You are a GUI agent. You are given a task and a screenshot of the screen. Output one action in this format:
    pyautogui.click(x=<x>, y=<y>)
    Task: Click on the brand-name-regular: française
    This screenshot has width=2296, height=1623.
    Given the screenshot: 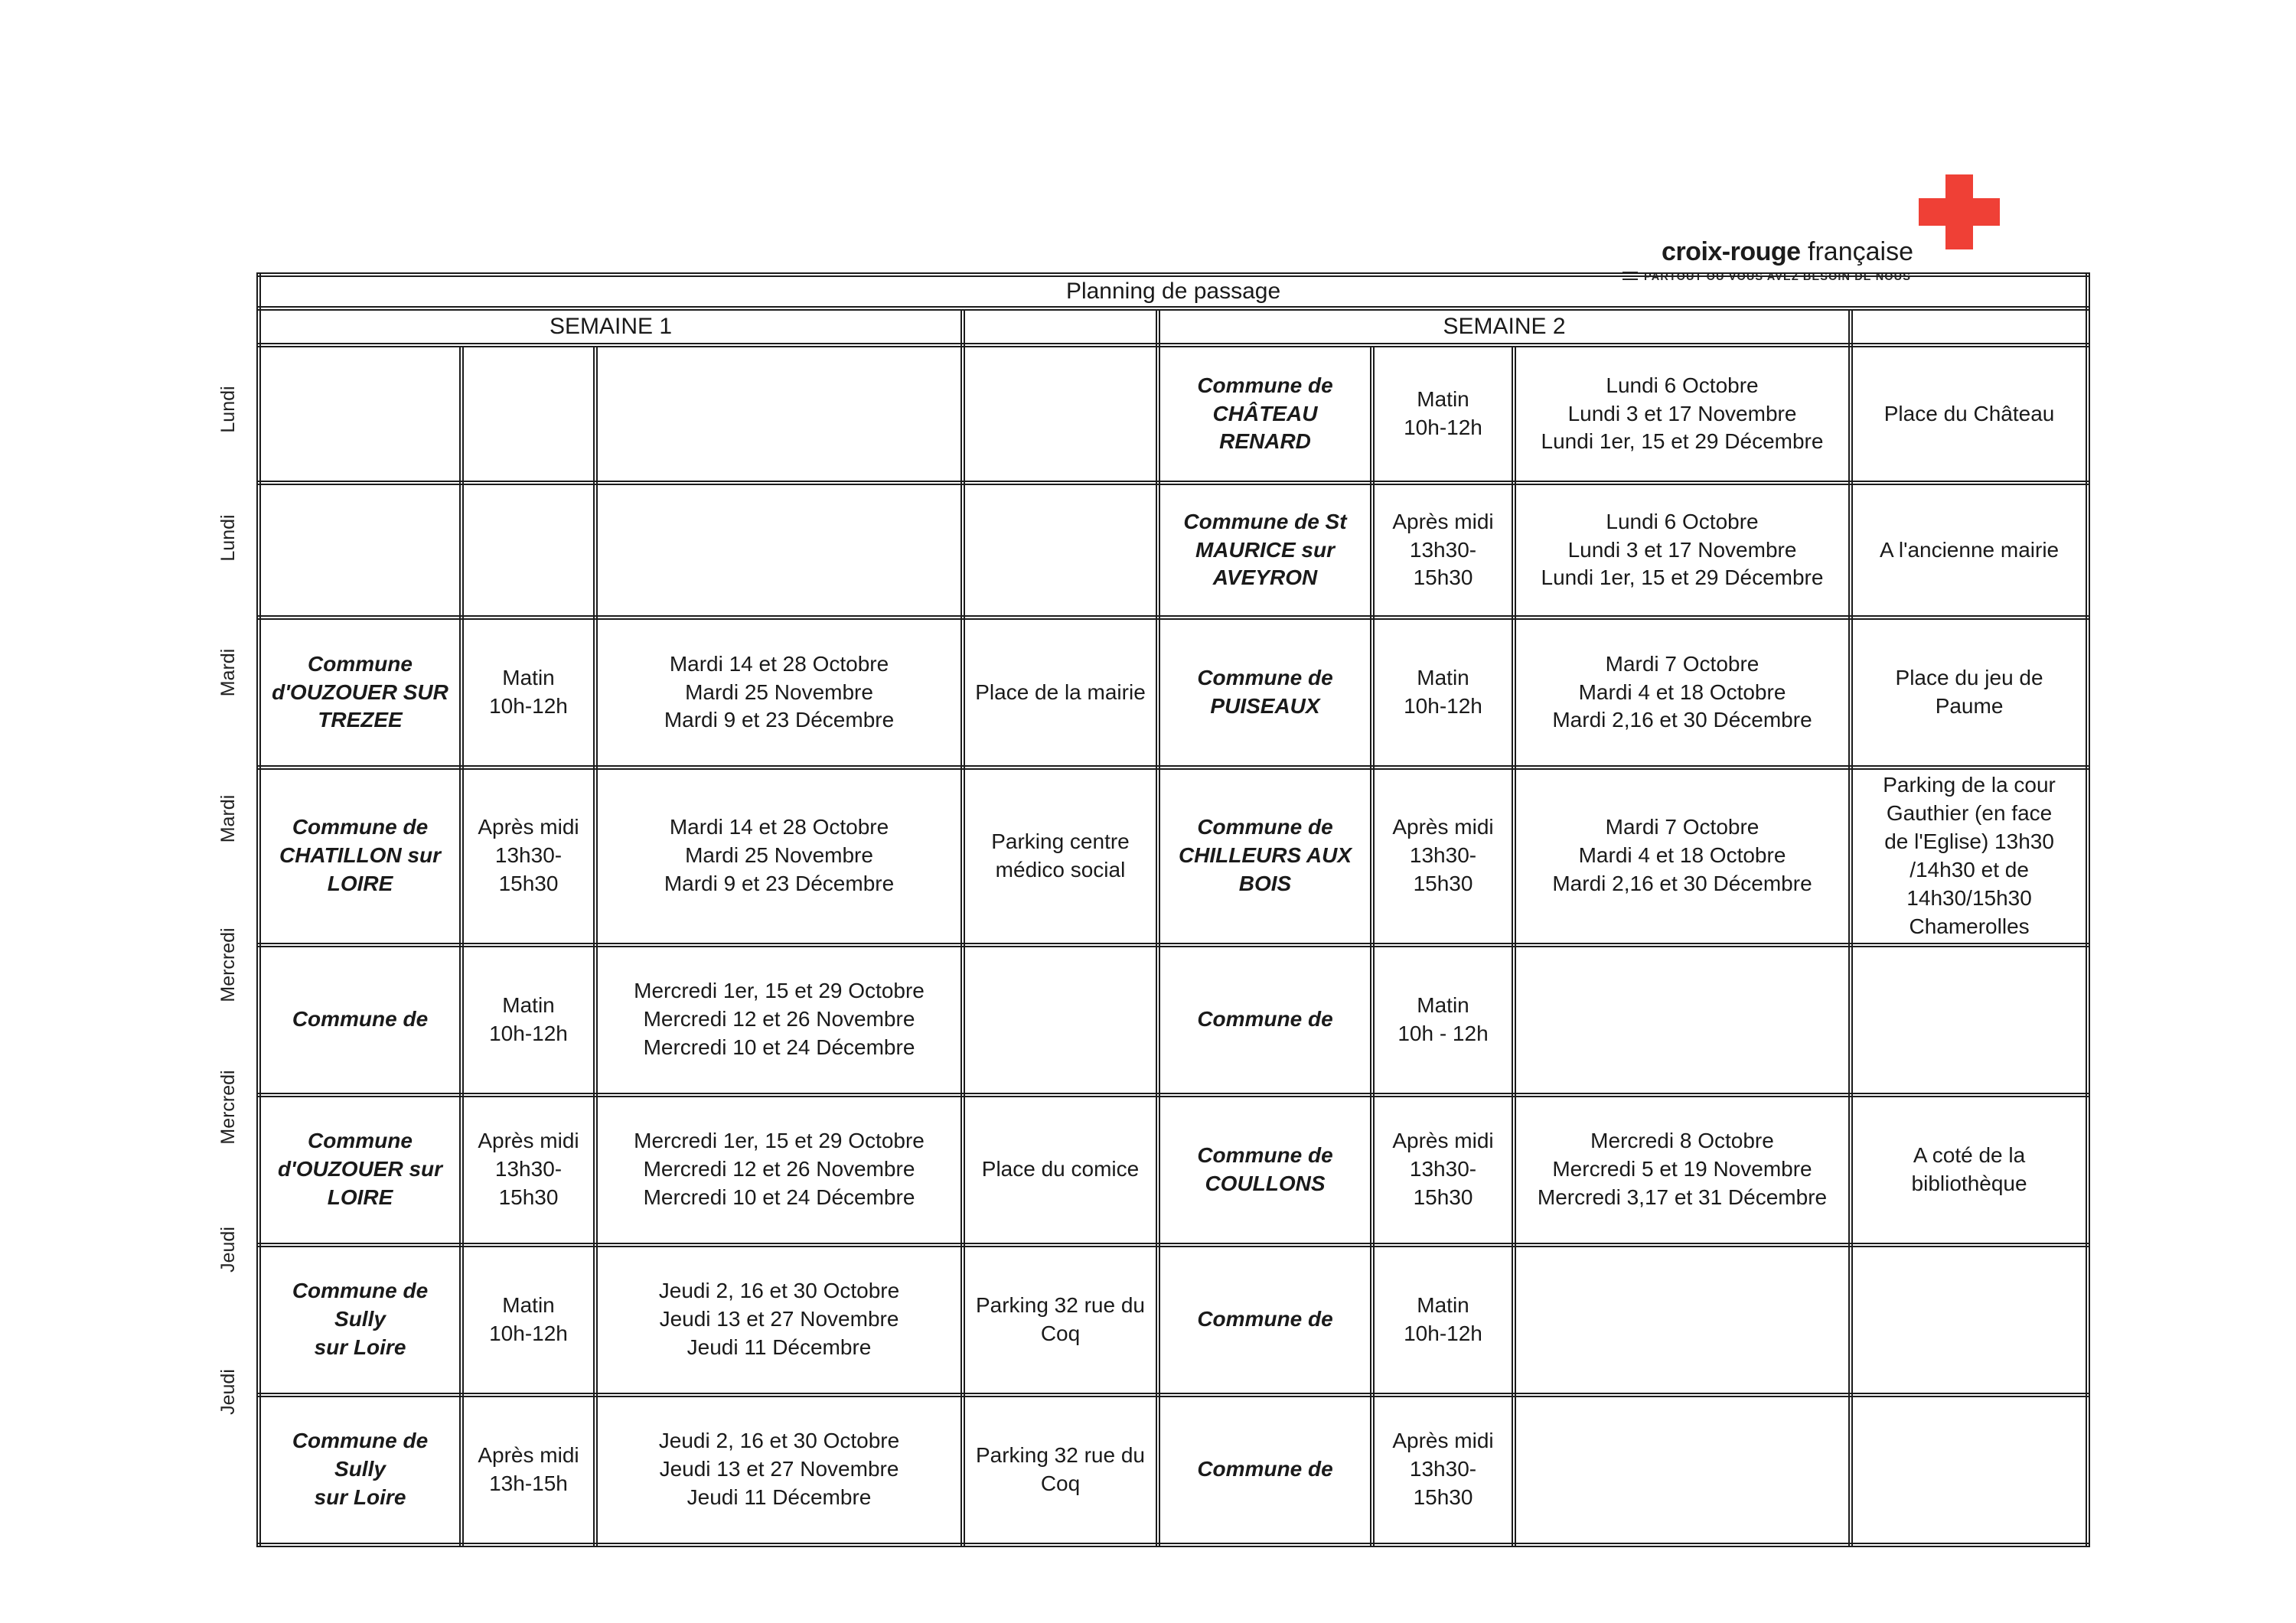 What is the action you would take?
    pyautogui.click(x=1860, y=252)
    